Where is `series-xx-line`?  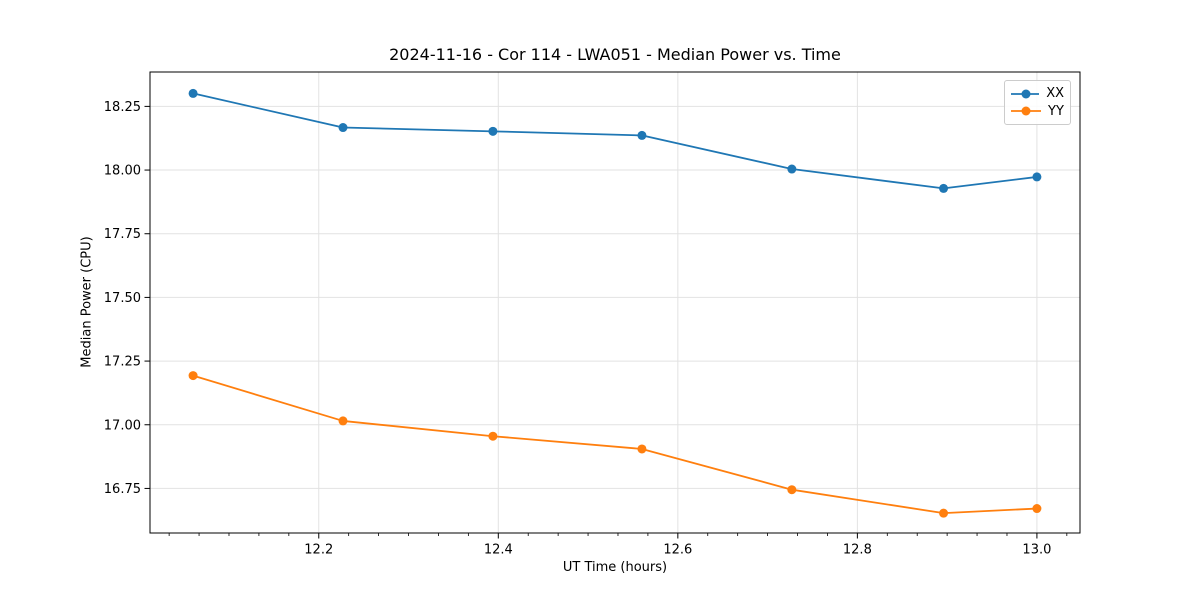
series-xx-line is located at coordinates (615, 141).